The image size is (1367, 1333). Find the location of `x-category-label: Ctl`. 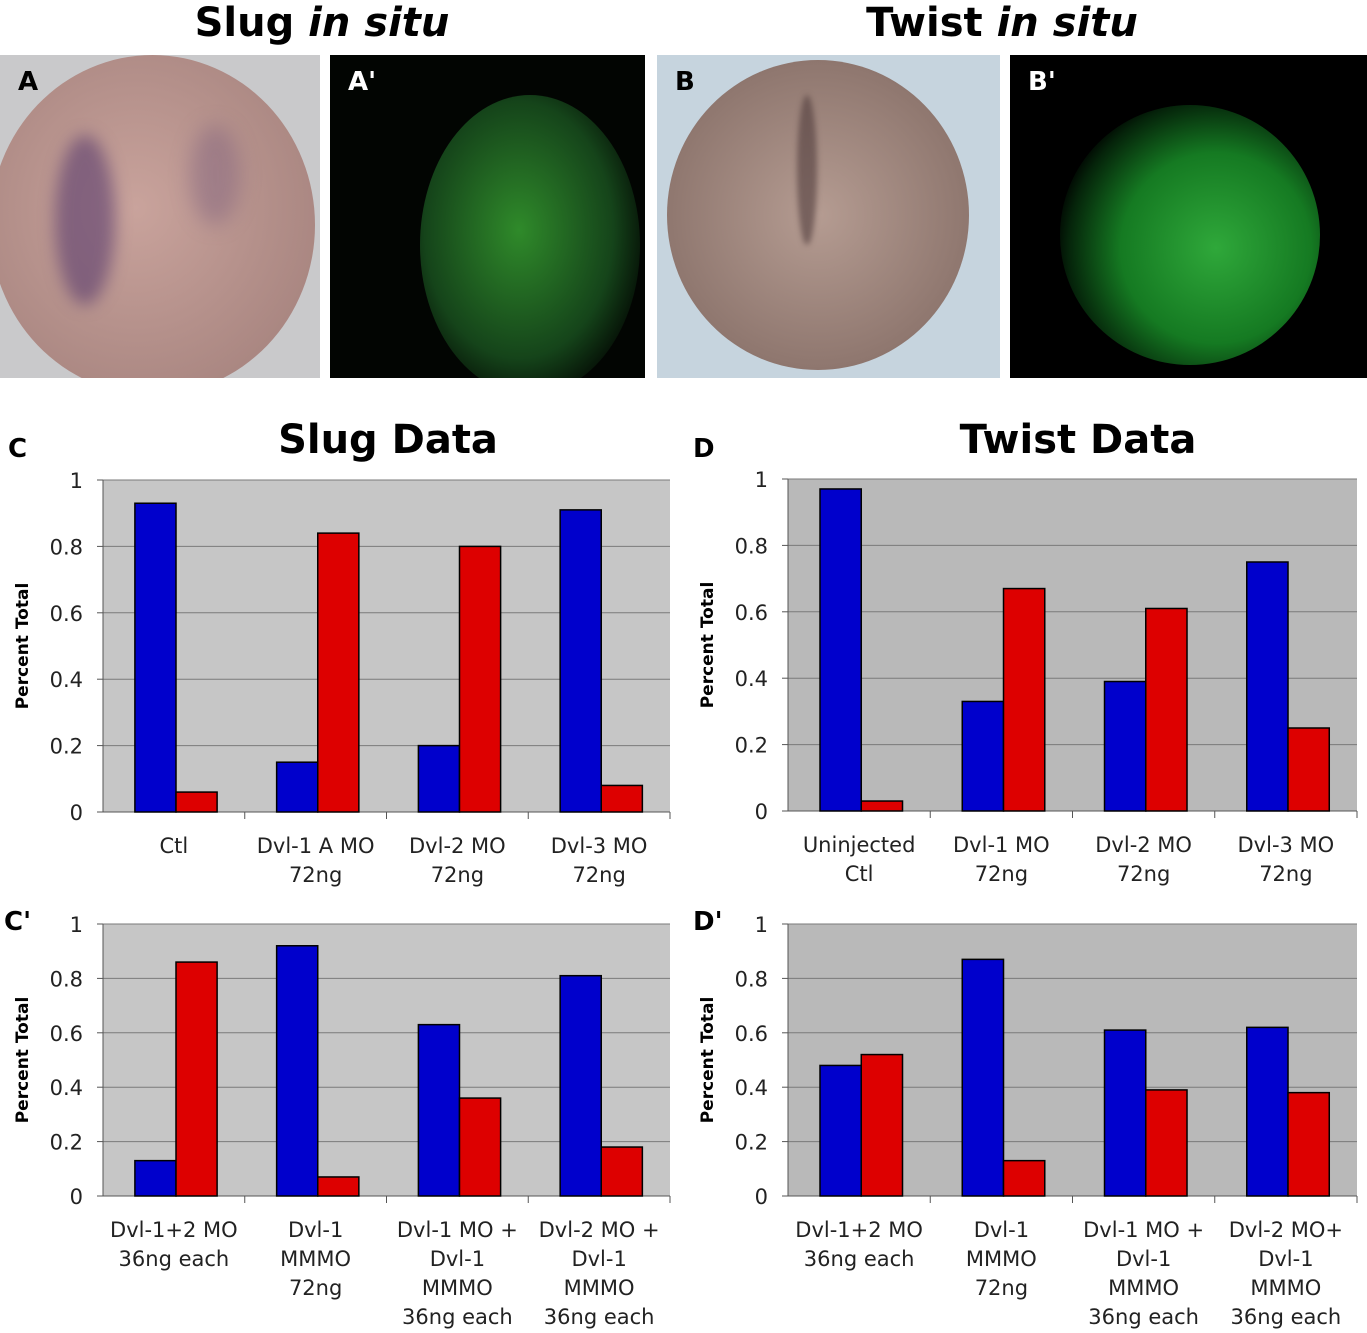

x-category-label: Ctl is located at coordinates (174, 846).